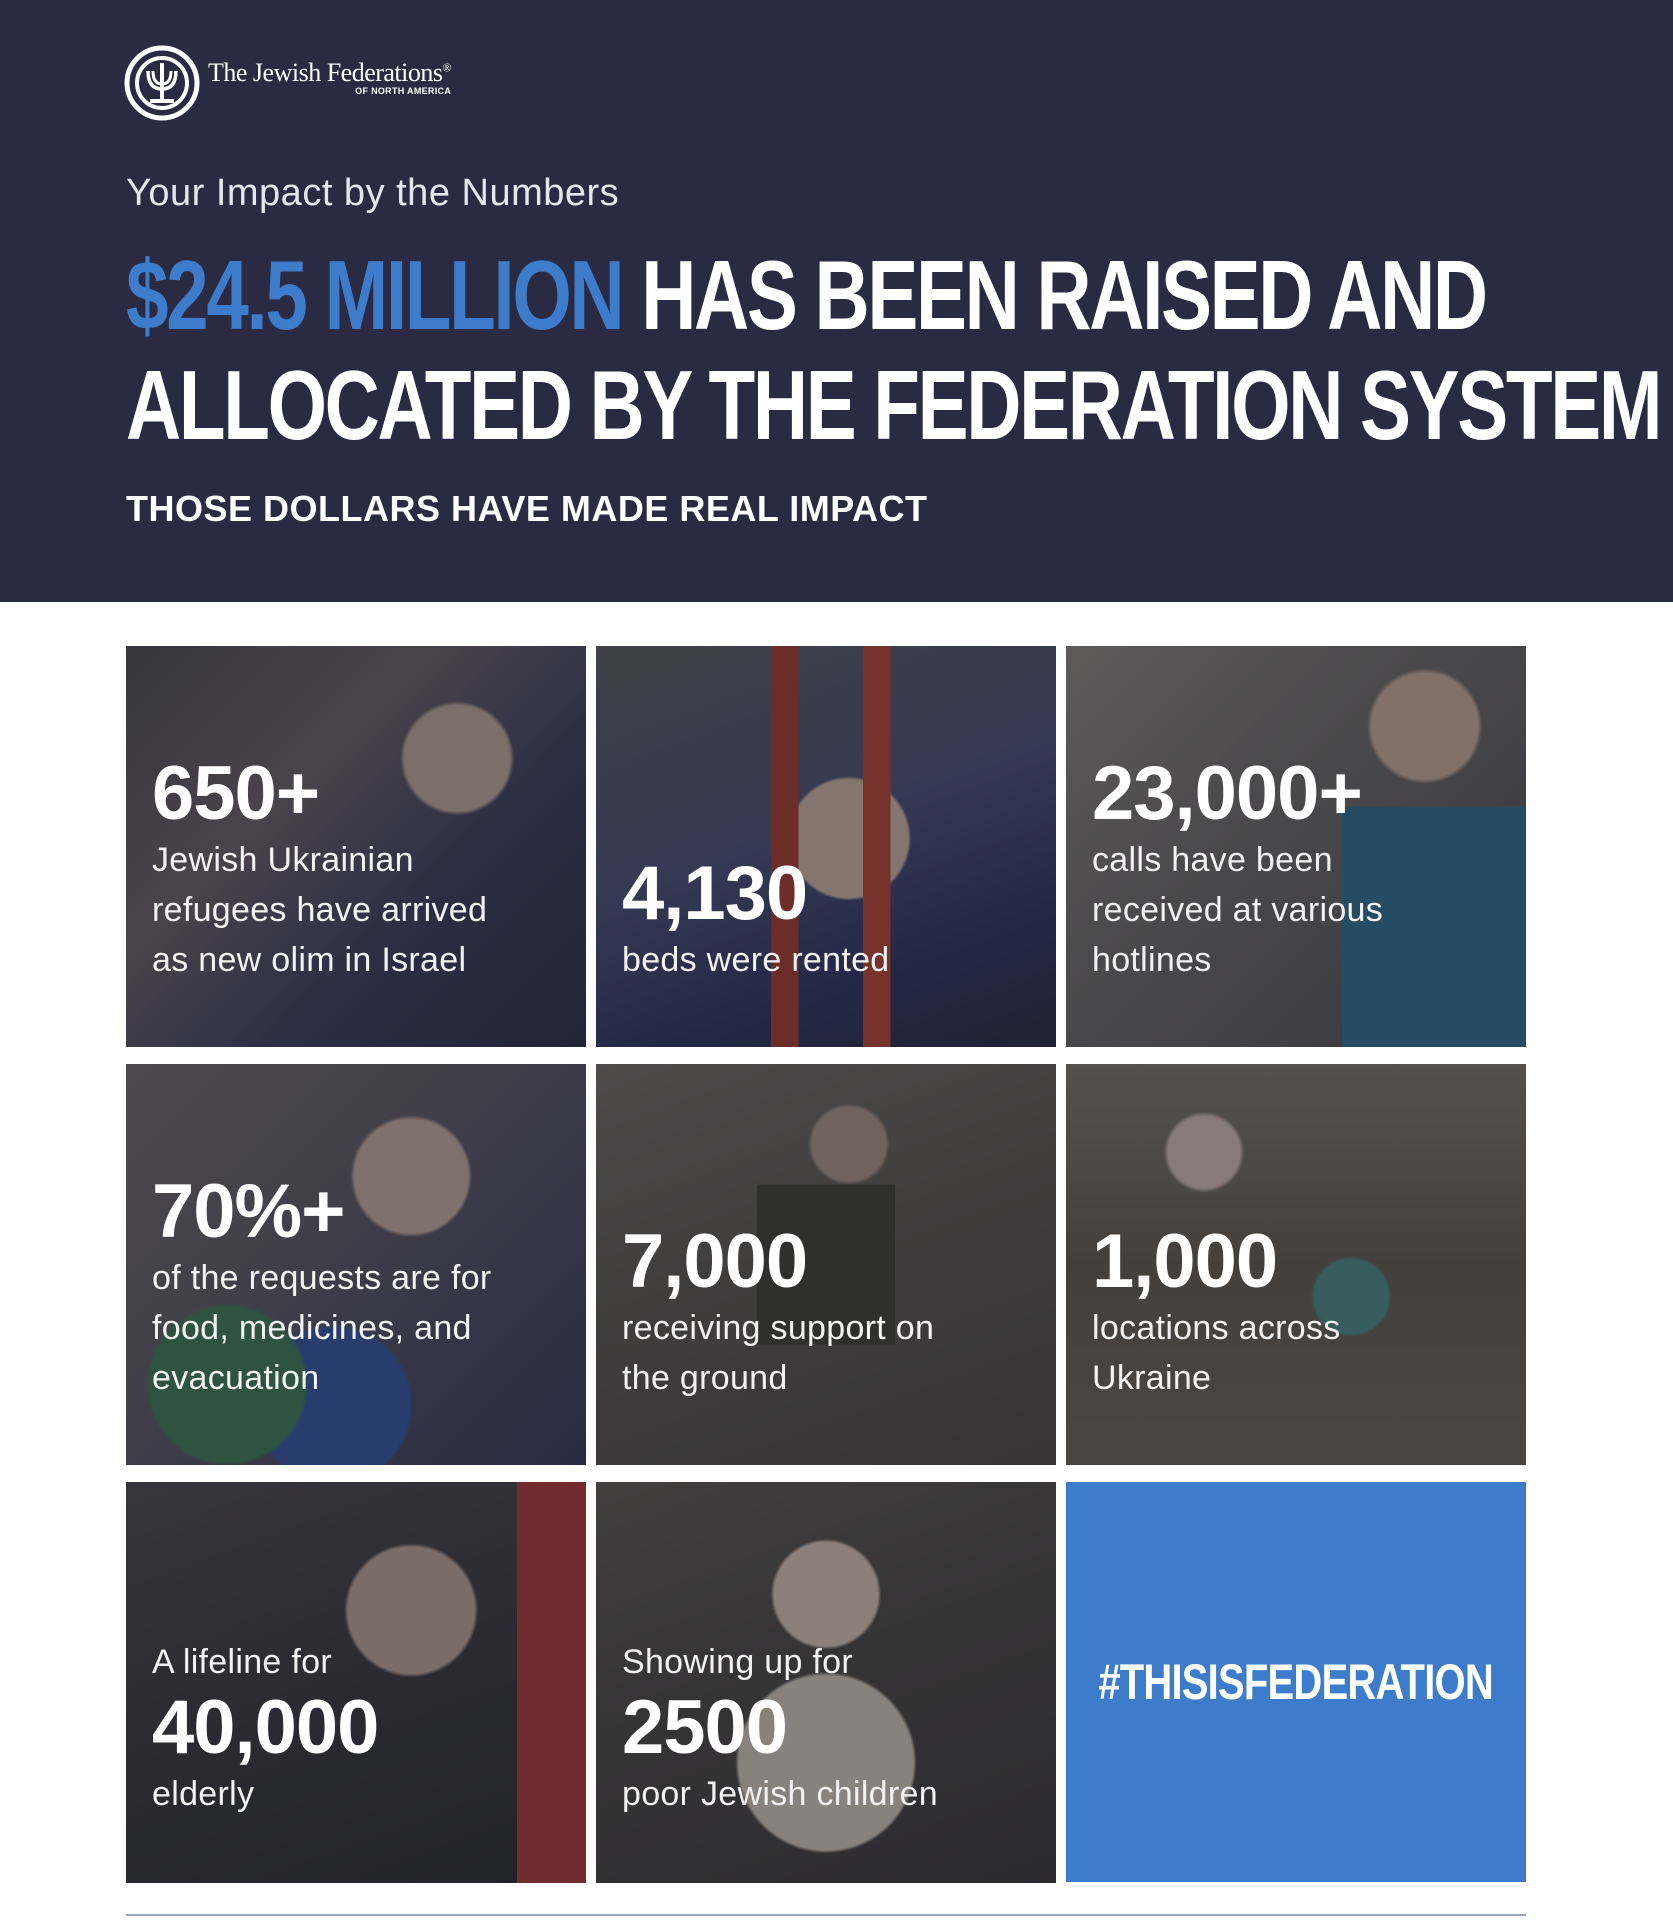 The image size is (1673, 1930). I want to click on impact-tile-support: 7,000 receiving support on the ground, so click(826, 1264).